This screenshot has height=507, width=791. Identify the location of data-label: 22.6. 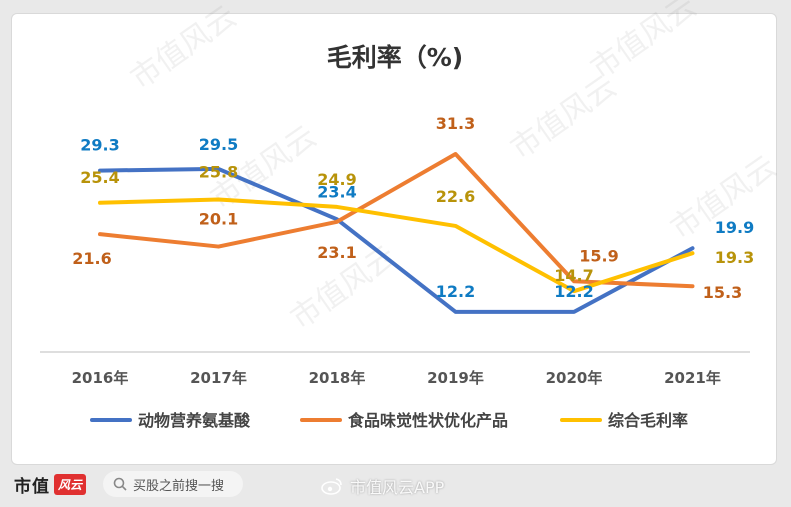
(455, 196).